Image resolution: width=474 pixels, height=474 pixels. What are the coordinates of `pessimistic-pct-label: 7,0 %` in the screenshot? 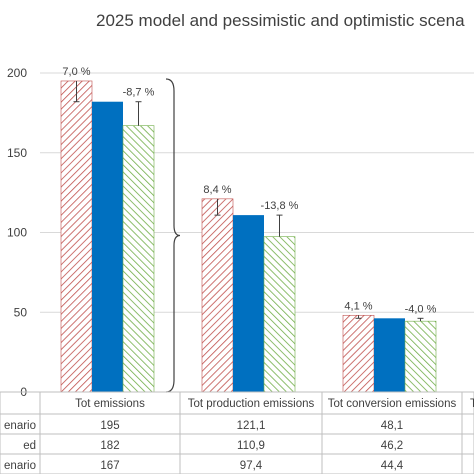 It's located at (76, 72).